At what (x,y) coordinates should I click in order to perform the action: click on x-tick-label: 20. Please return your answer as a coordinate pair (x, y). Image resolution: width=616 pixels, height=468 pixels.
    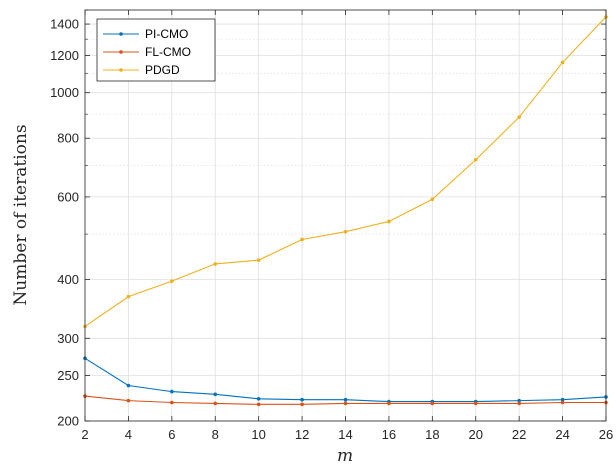
    Looking at the image, I should click on (476, 434).